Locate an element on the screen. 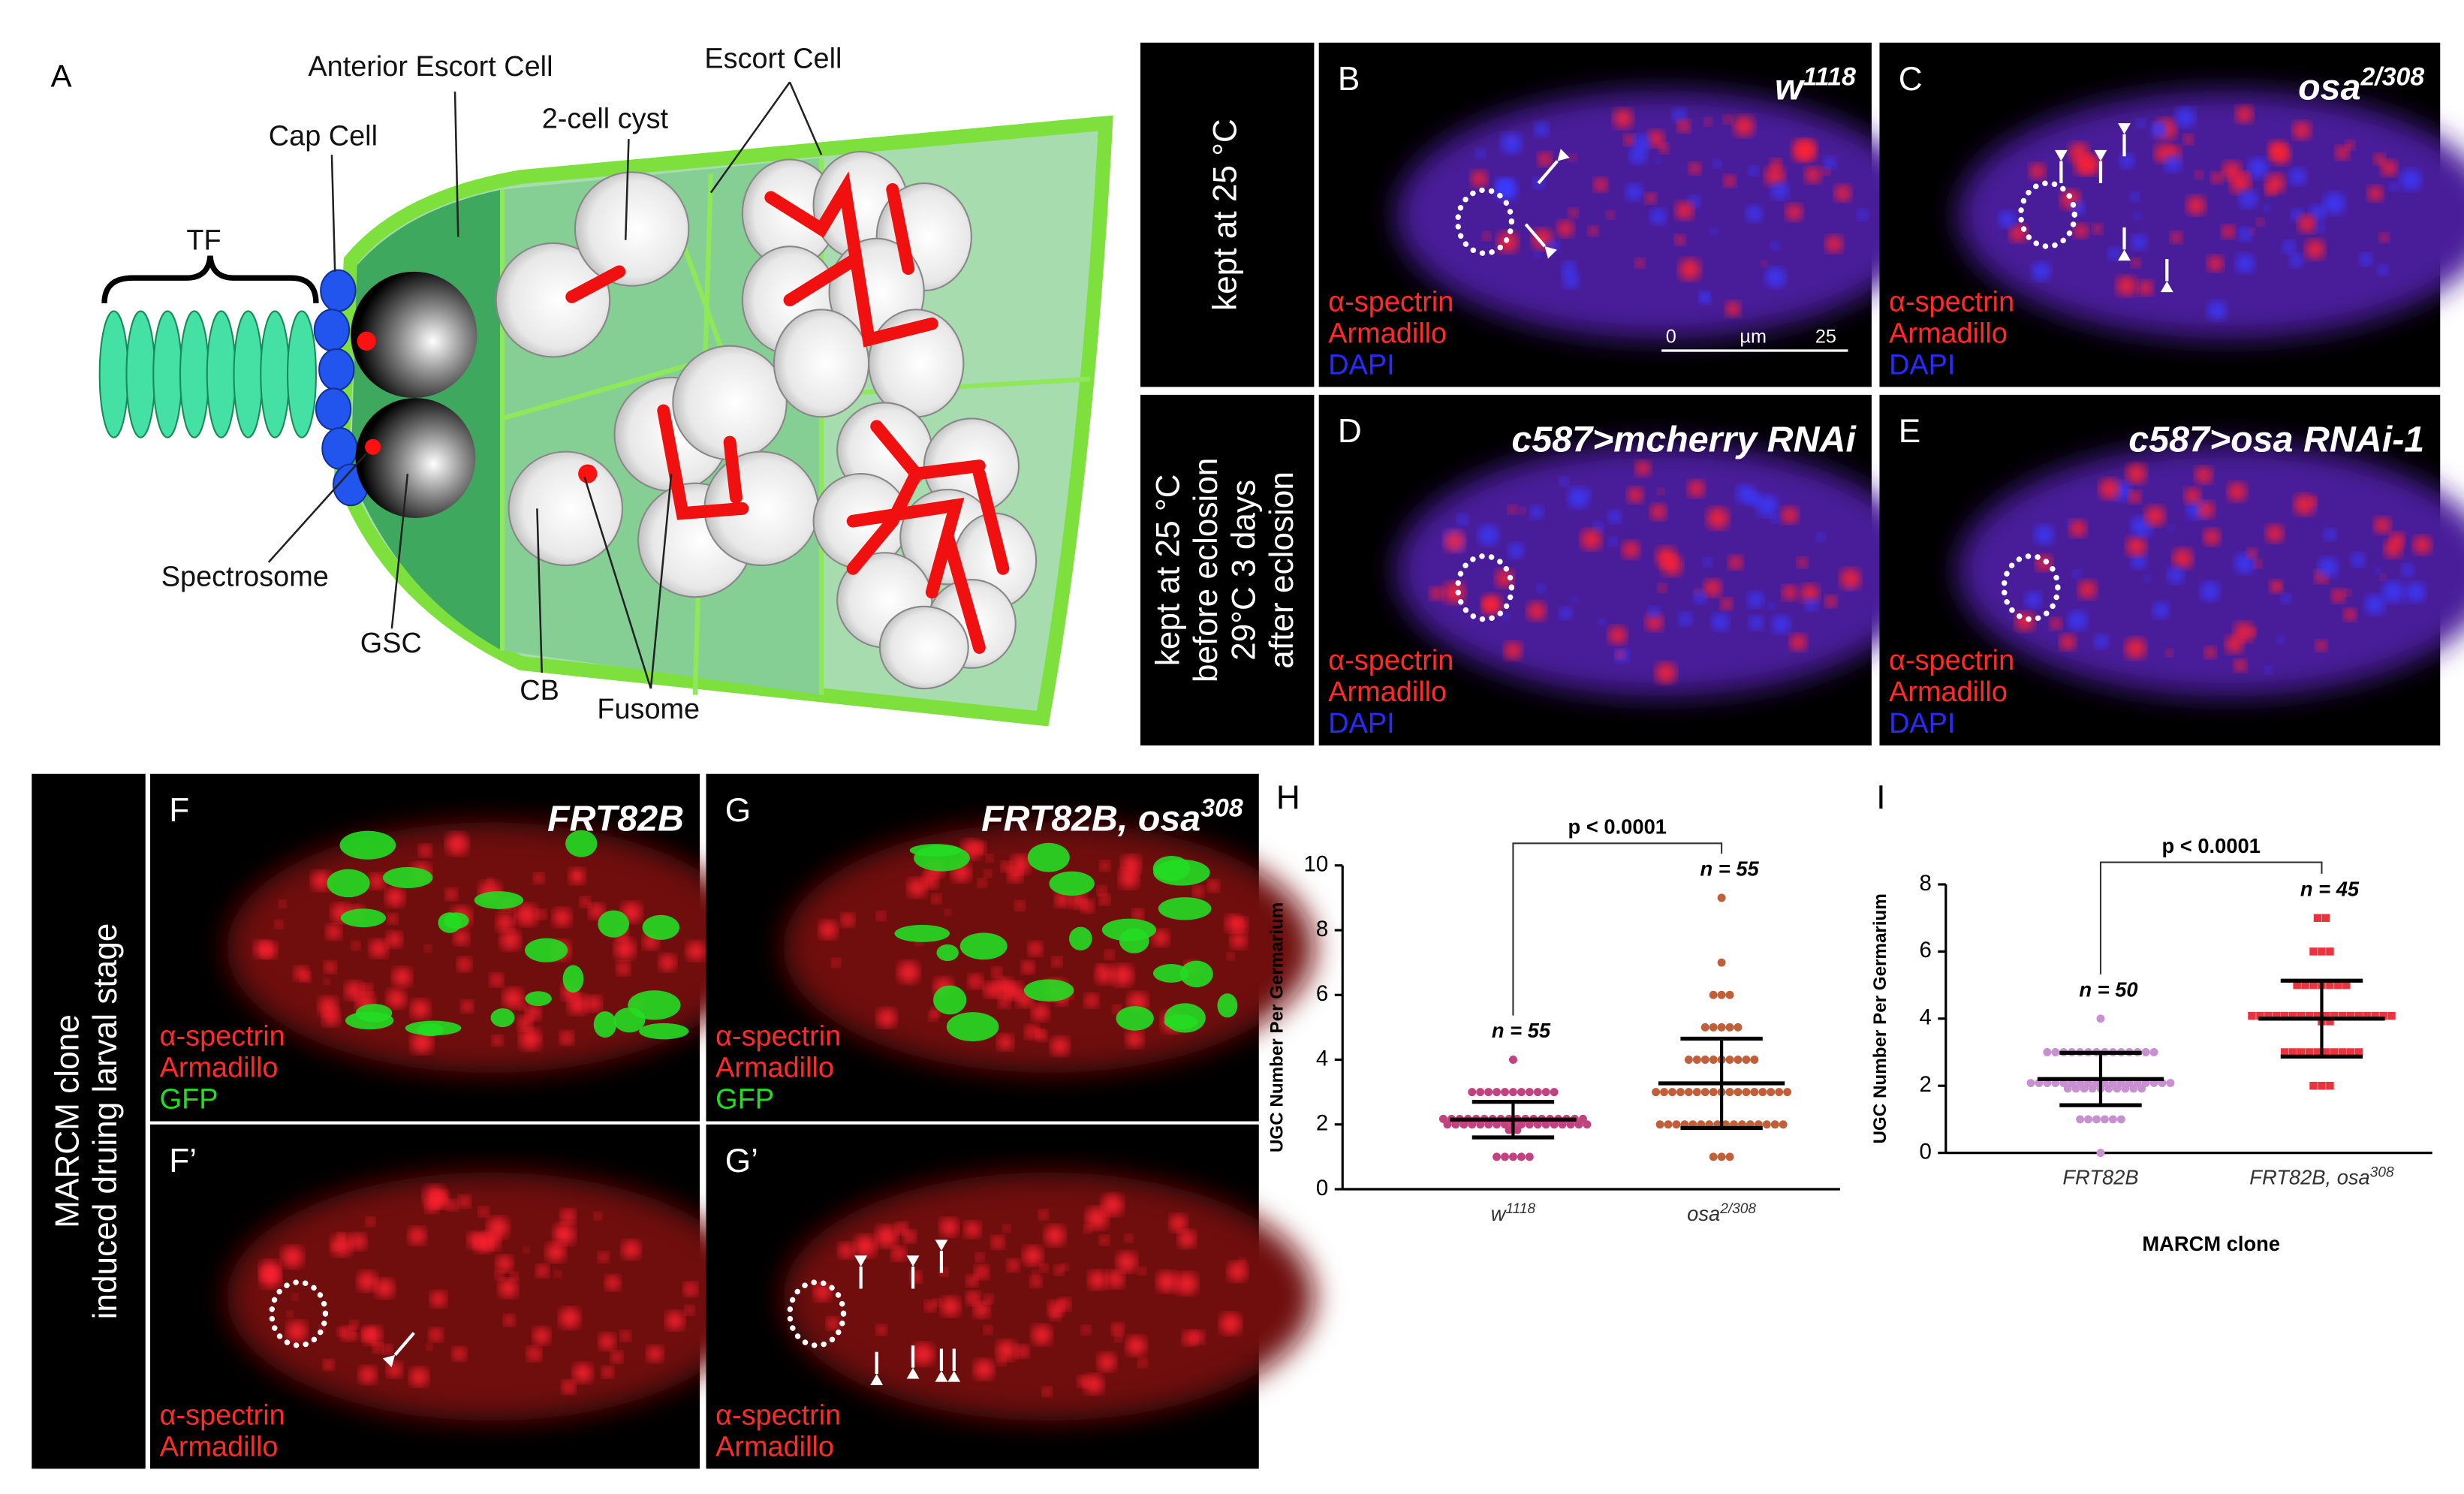  channel-label: Armadillo is located at coordinates (1387, 692).